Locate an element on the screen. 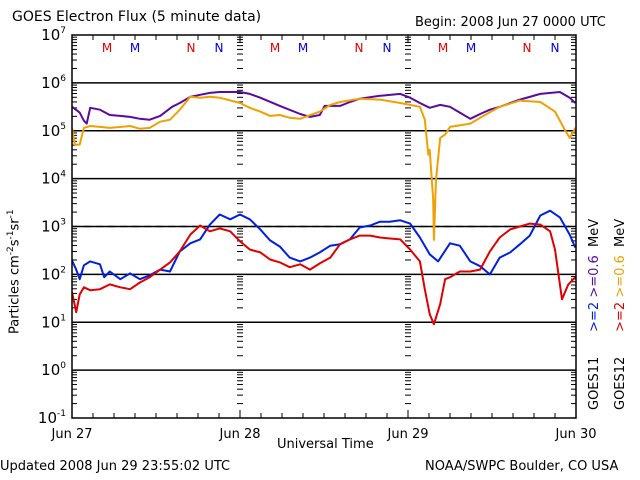  x-axis-label: Universal Time is located at coordinates (325, 444).